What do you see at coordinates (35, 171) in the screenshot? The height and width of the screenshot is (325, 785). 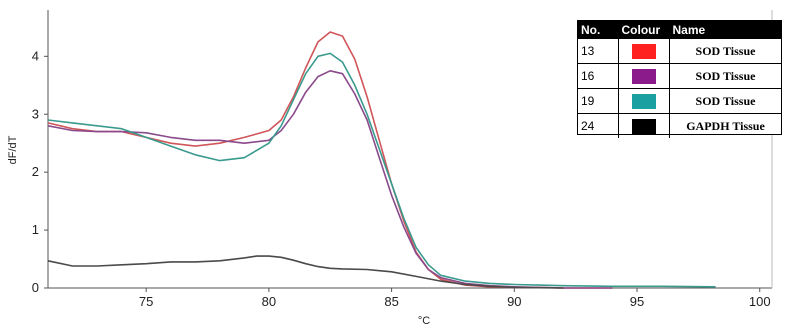 I see `y-tick-label: 2` at bounding box center [35, 171].